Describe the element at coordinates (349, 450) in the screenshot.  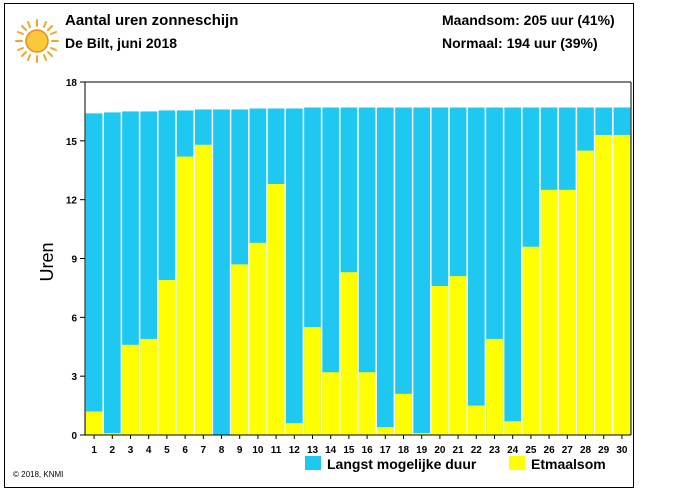
I see `x-tick-label: 15` at that location.